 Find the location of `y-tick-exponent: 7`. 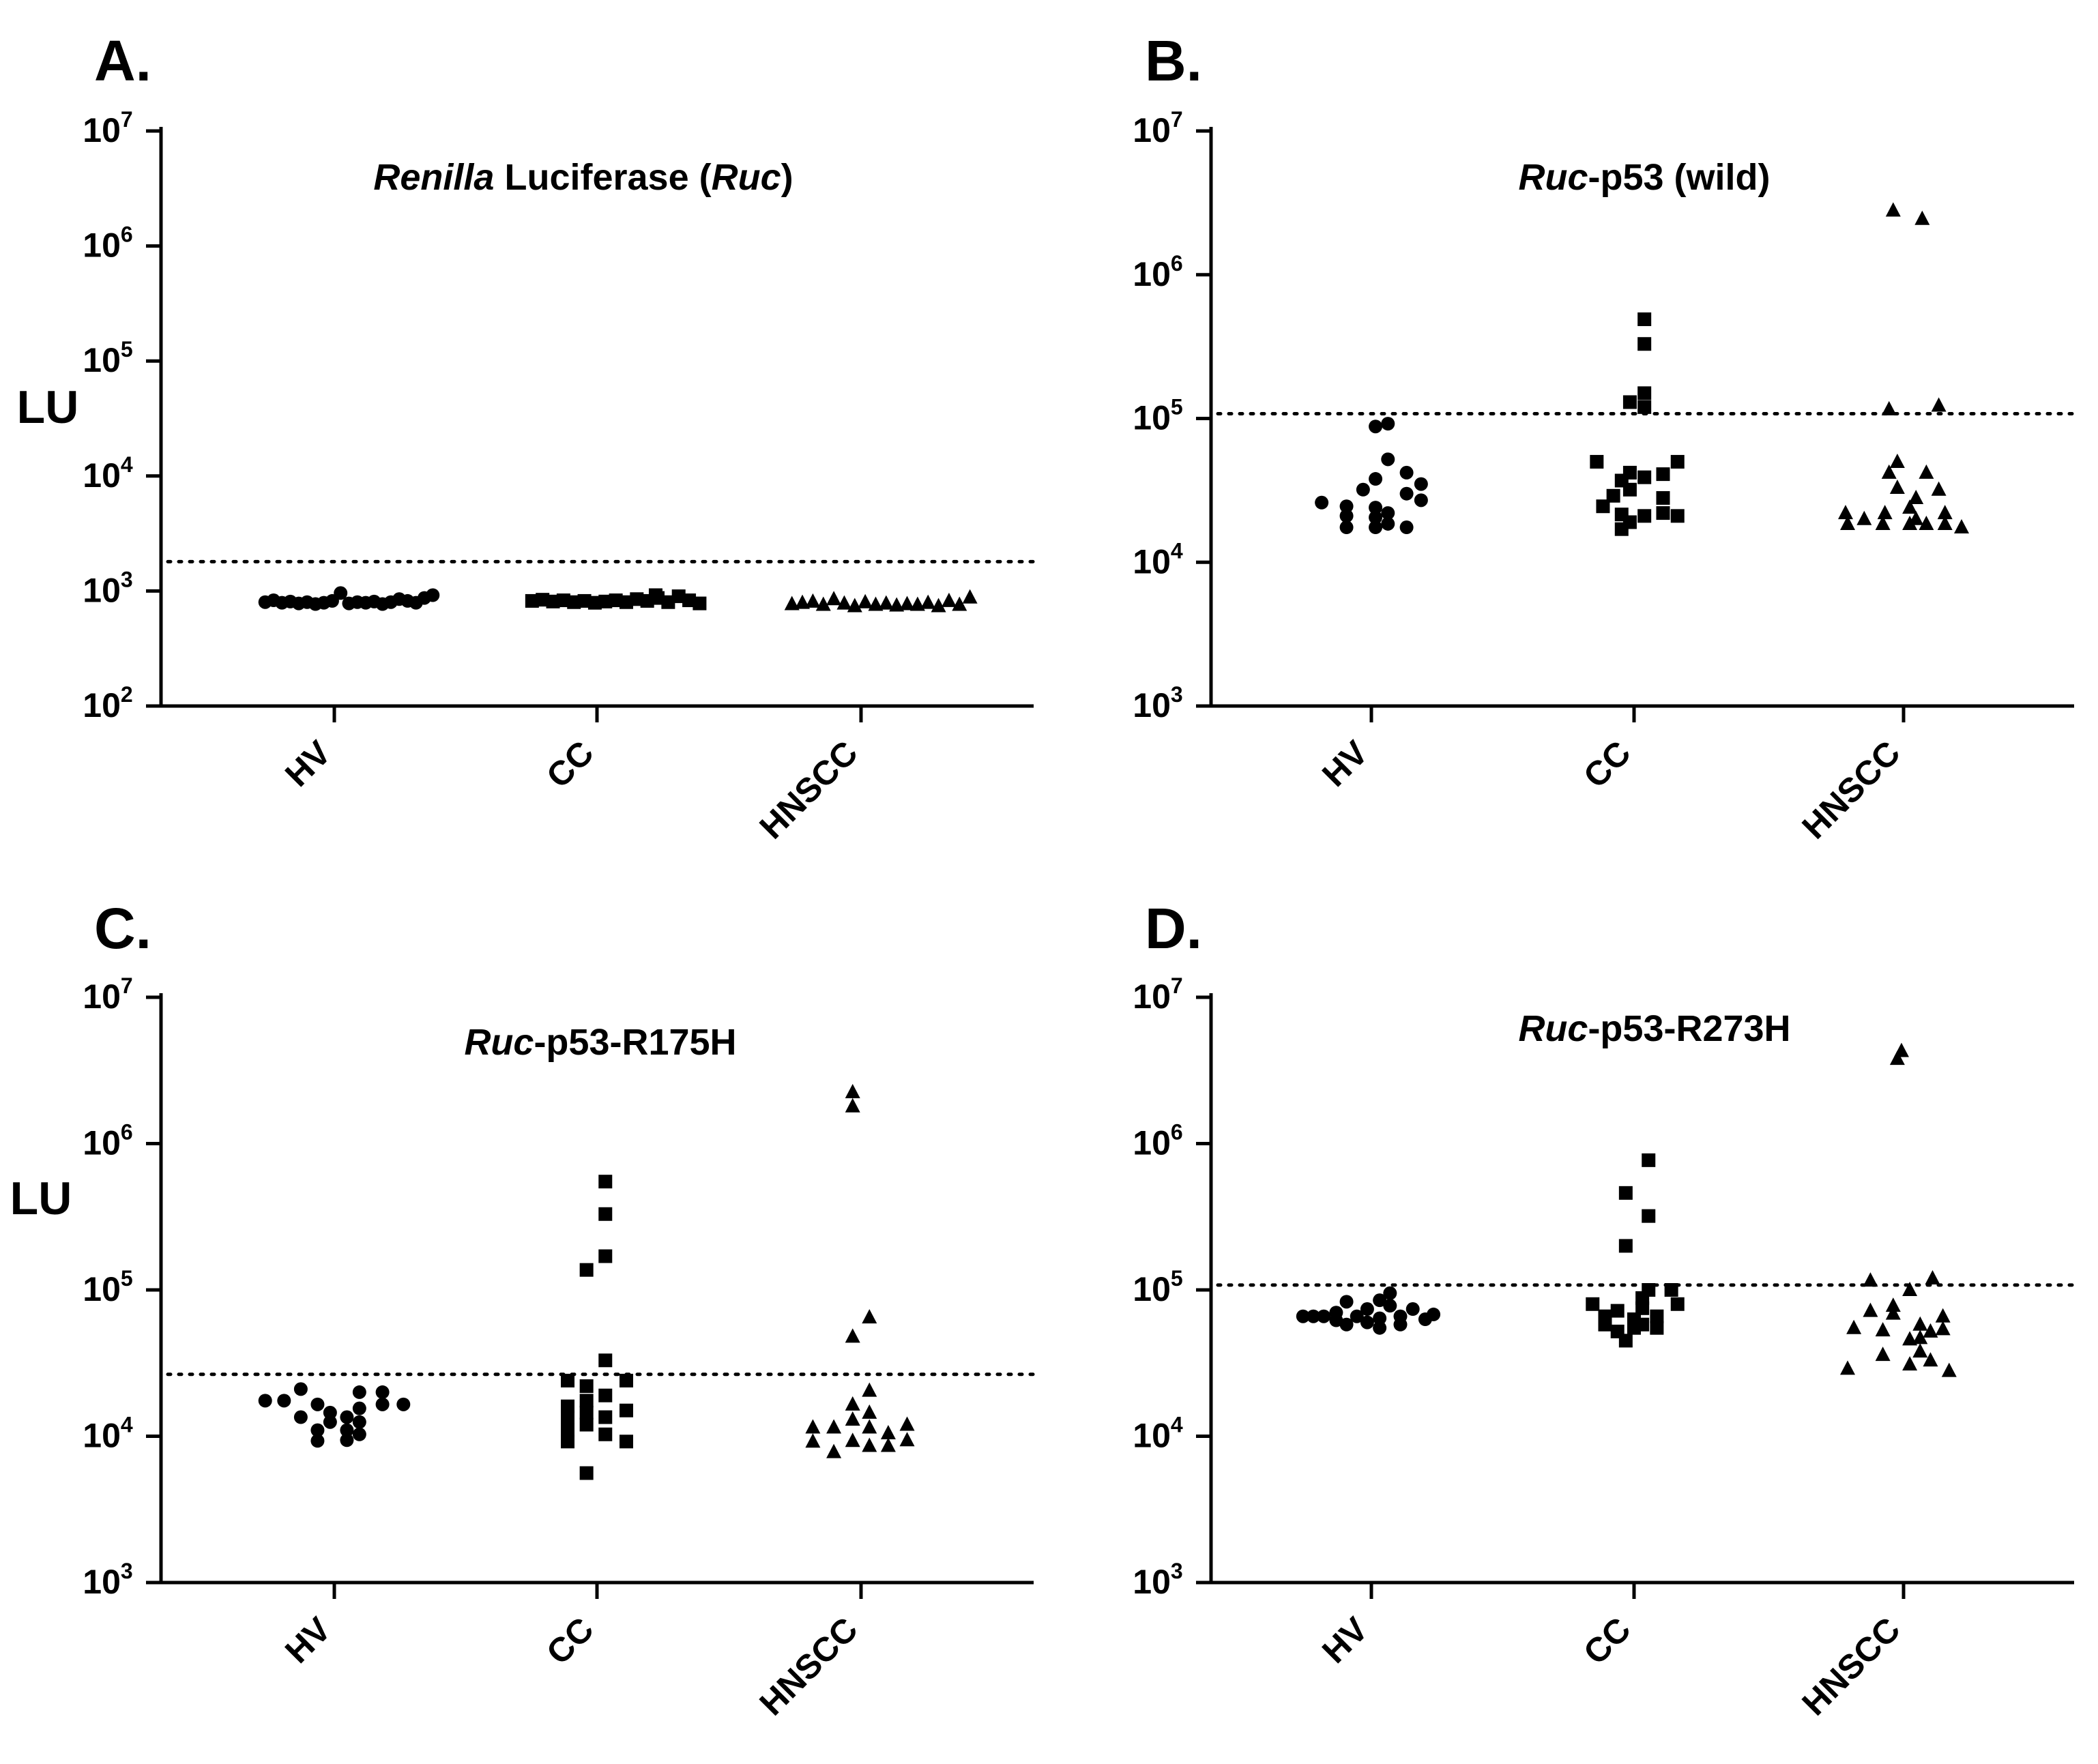

y-tick-exponent: 7 is located at coordinates (1177, 119).